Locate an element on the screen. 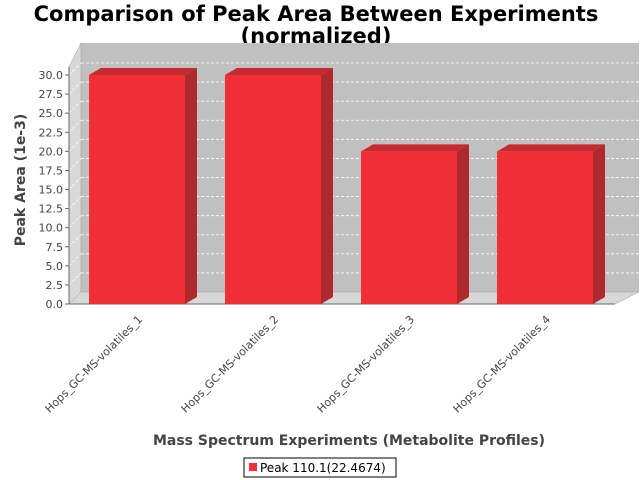 This screenshot has height=480, width=640. y-tick-label: 15.0 is located at coordinates (51, 190).